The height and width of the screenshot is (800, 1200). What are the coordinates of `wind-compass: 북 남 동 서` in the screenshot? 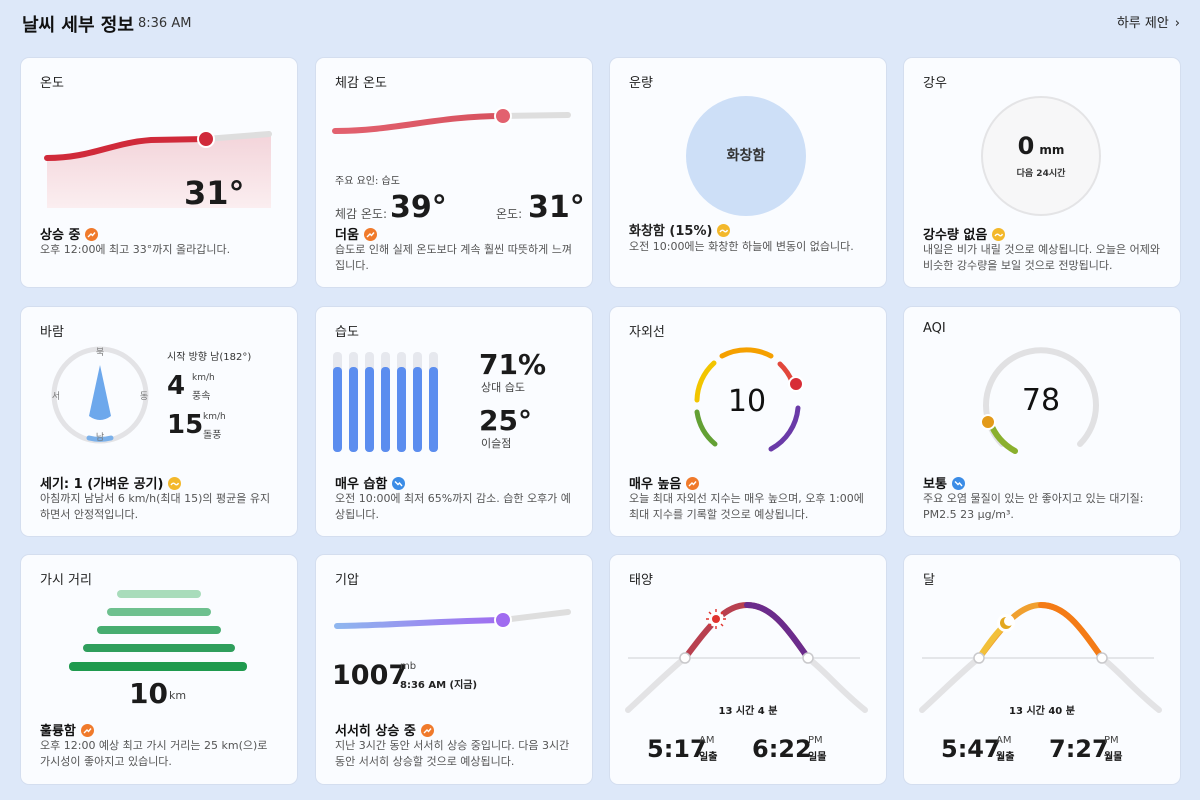 It's located at (100, 395).